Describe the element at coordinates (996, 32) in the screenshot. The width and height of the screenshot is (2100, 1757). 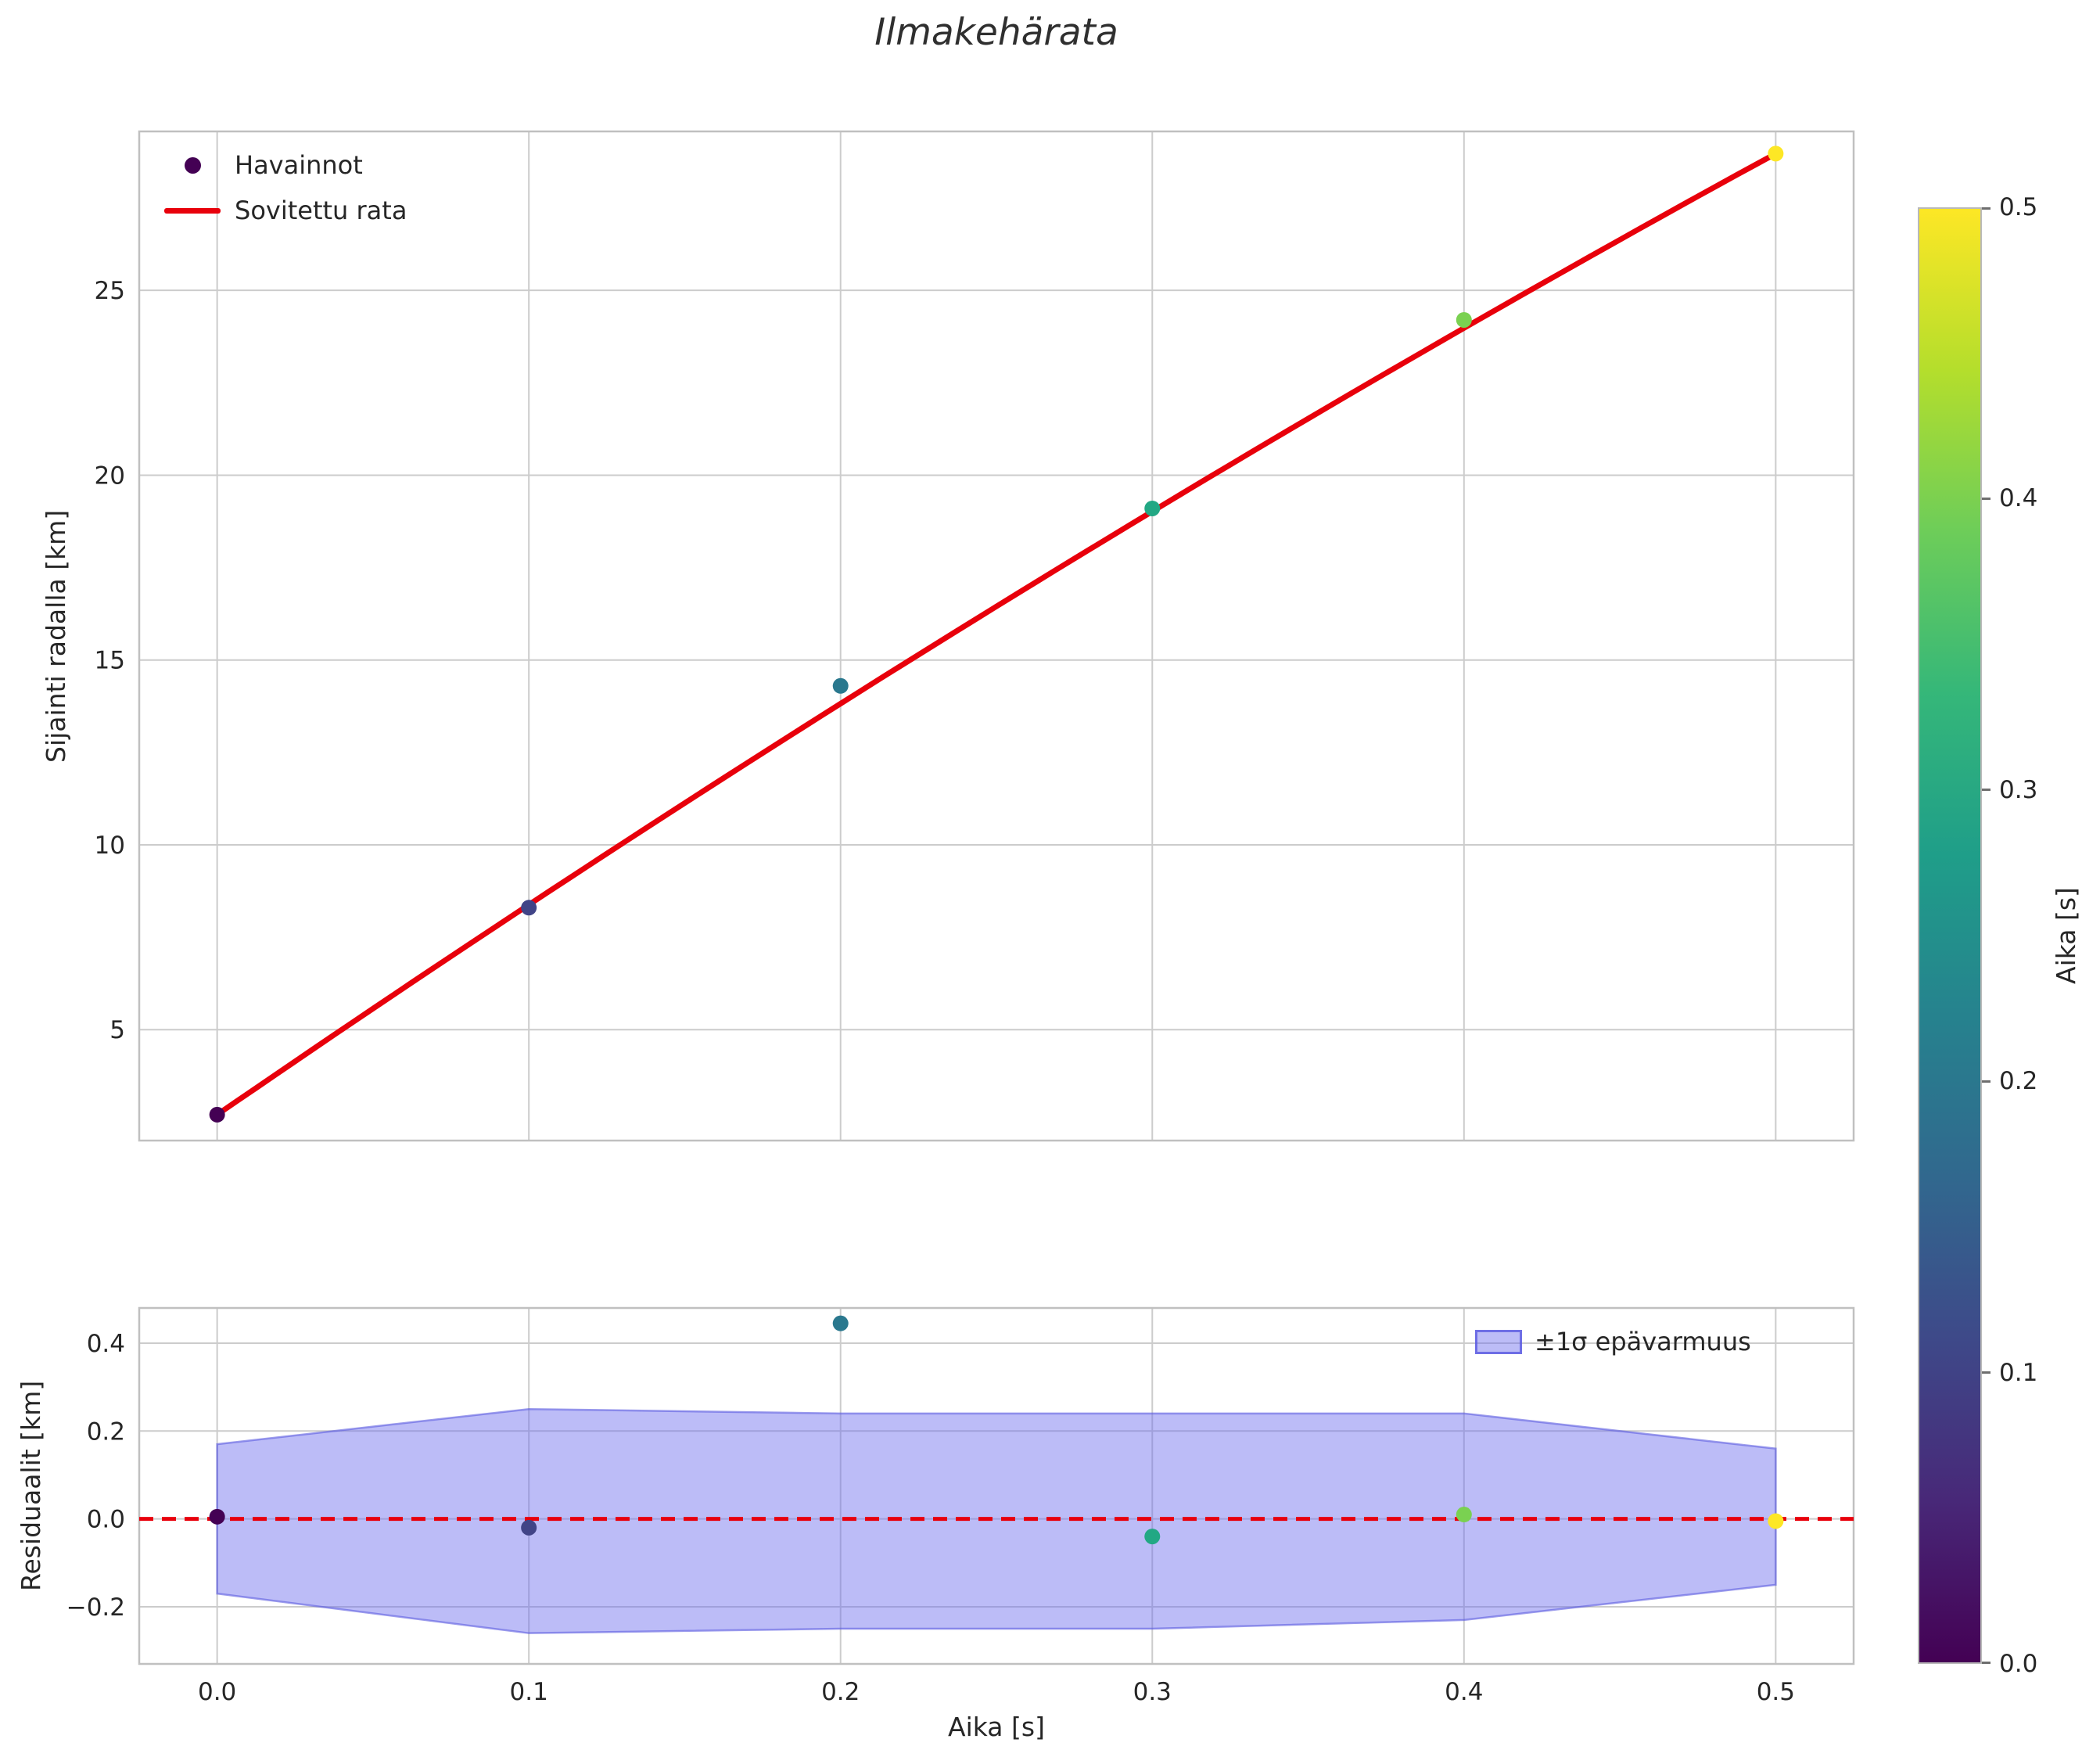
I see `figure-title: Ilmakehärata` at that location.